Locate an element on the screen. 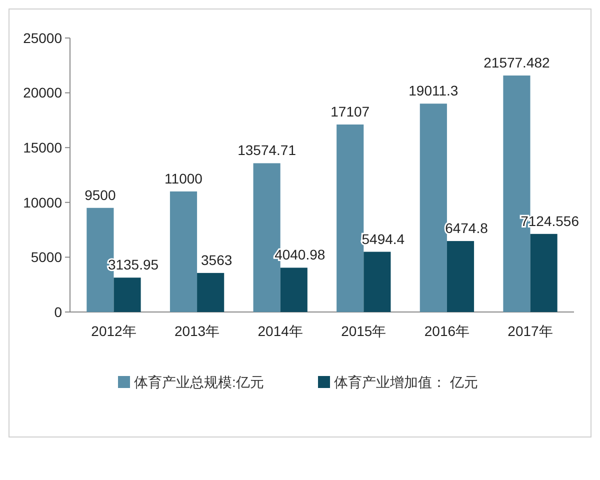 This screenshot has height=480, width=600. data-label: 17107 is located at coordinates (350, 112).